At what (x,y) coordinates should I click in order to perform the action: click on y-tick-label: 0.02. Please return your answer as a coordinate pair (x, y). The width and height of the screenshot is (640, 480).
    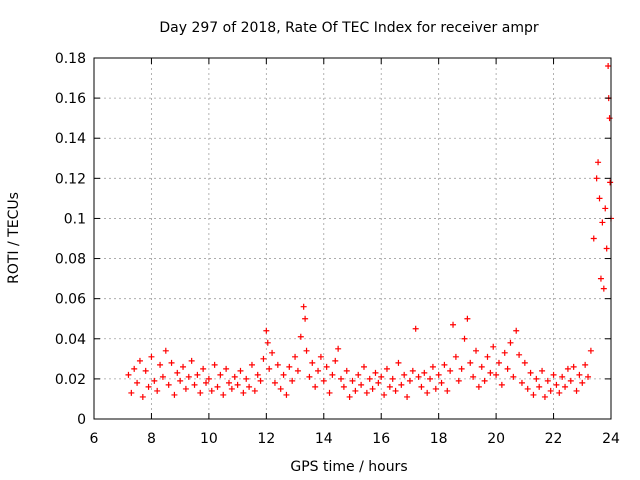
    Looking at the image, I should click on (70, 380).